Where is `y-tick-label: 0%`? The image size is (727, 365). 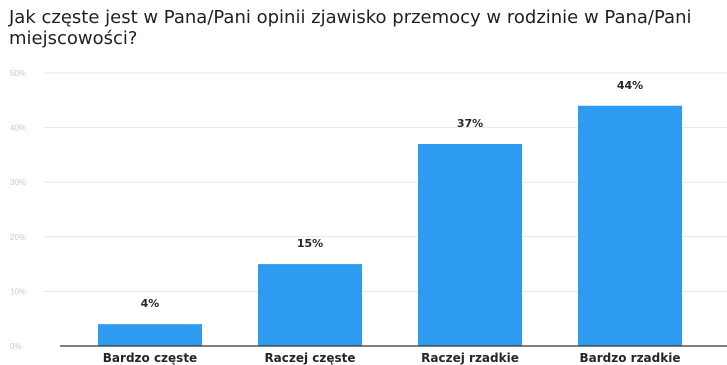 y-tick-label: 0% is located at coordinates (16, 346).